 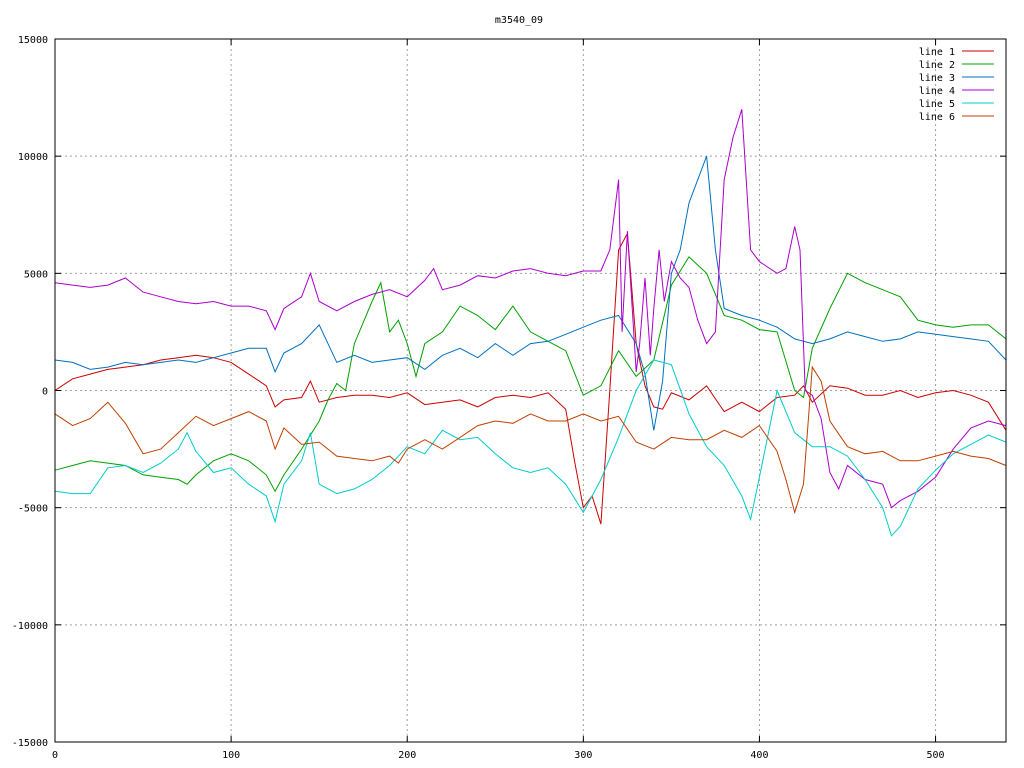 I want to click on x-tick-label: 200, so click(x=407, y=755).